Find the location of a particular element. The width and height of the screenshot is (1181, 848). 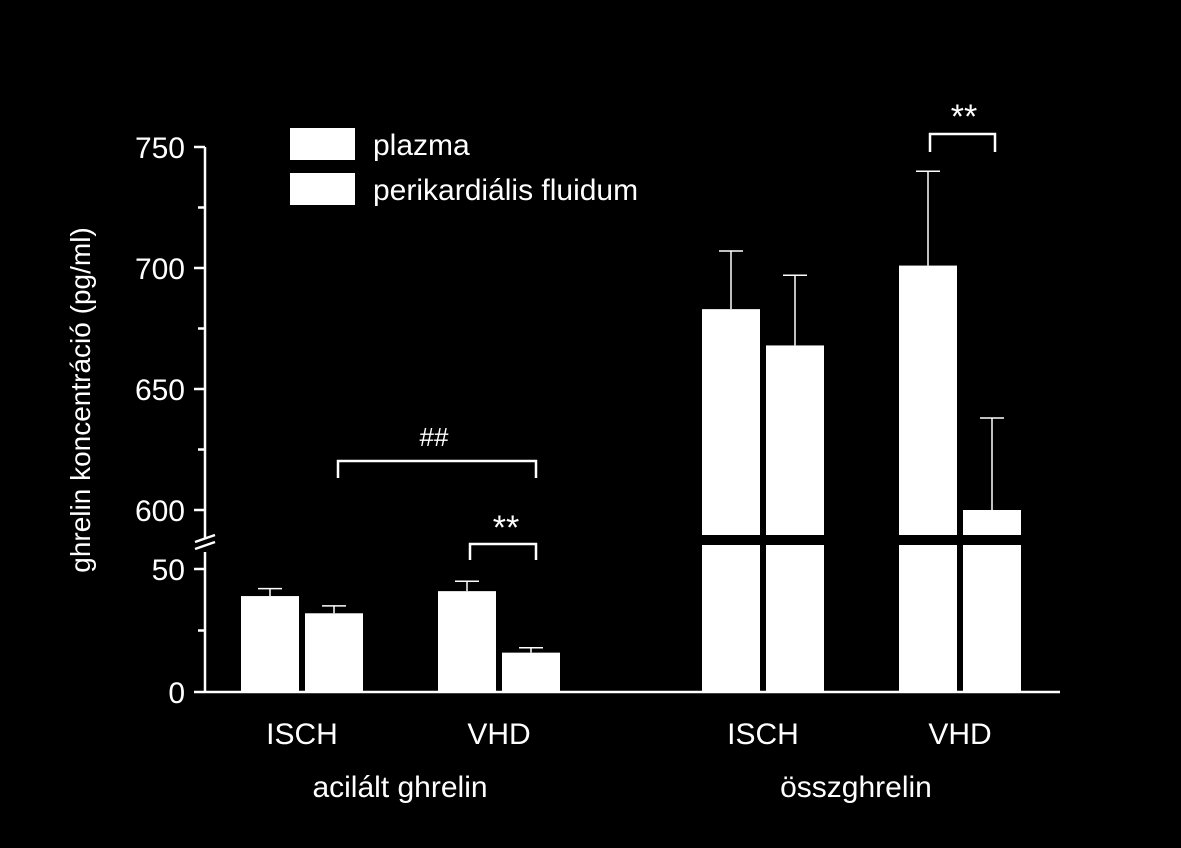

legend: plazma perikardiális fluidum is located at coordinates (464, 167).